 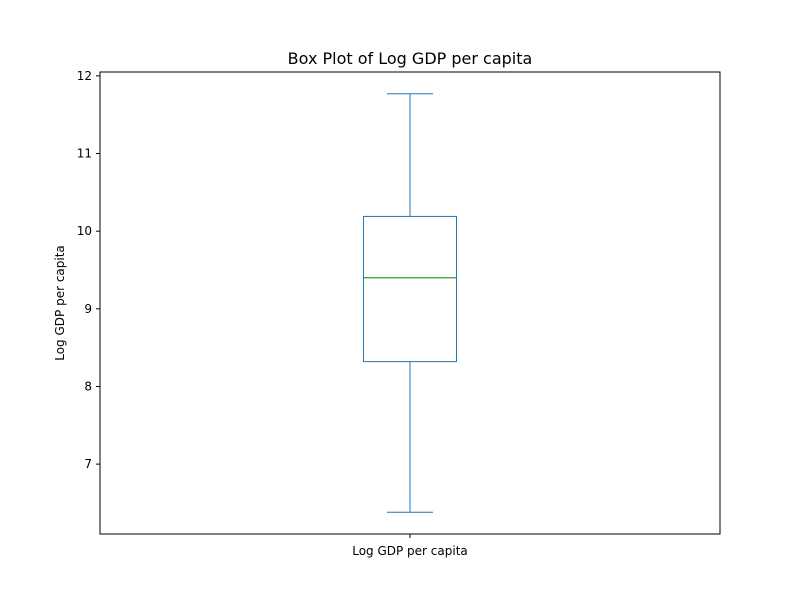 I want to click on y-tick-label-3: 10, so click(x=84, y=231).